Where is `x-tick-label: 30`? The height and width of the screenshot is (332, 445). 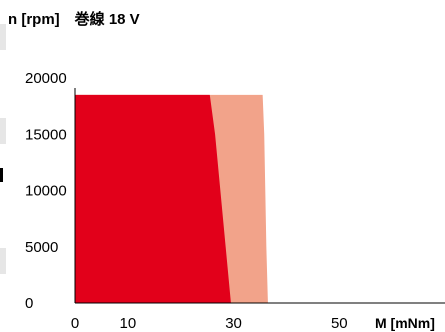
x-tick-label: 30 is located at coordinates (233, 323).